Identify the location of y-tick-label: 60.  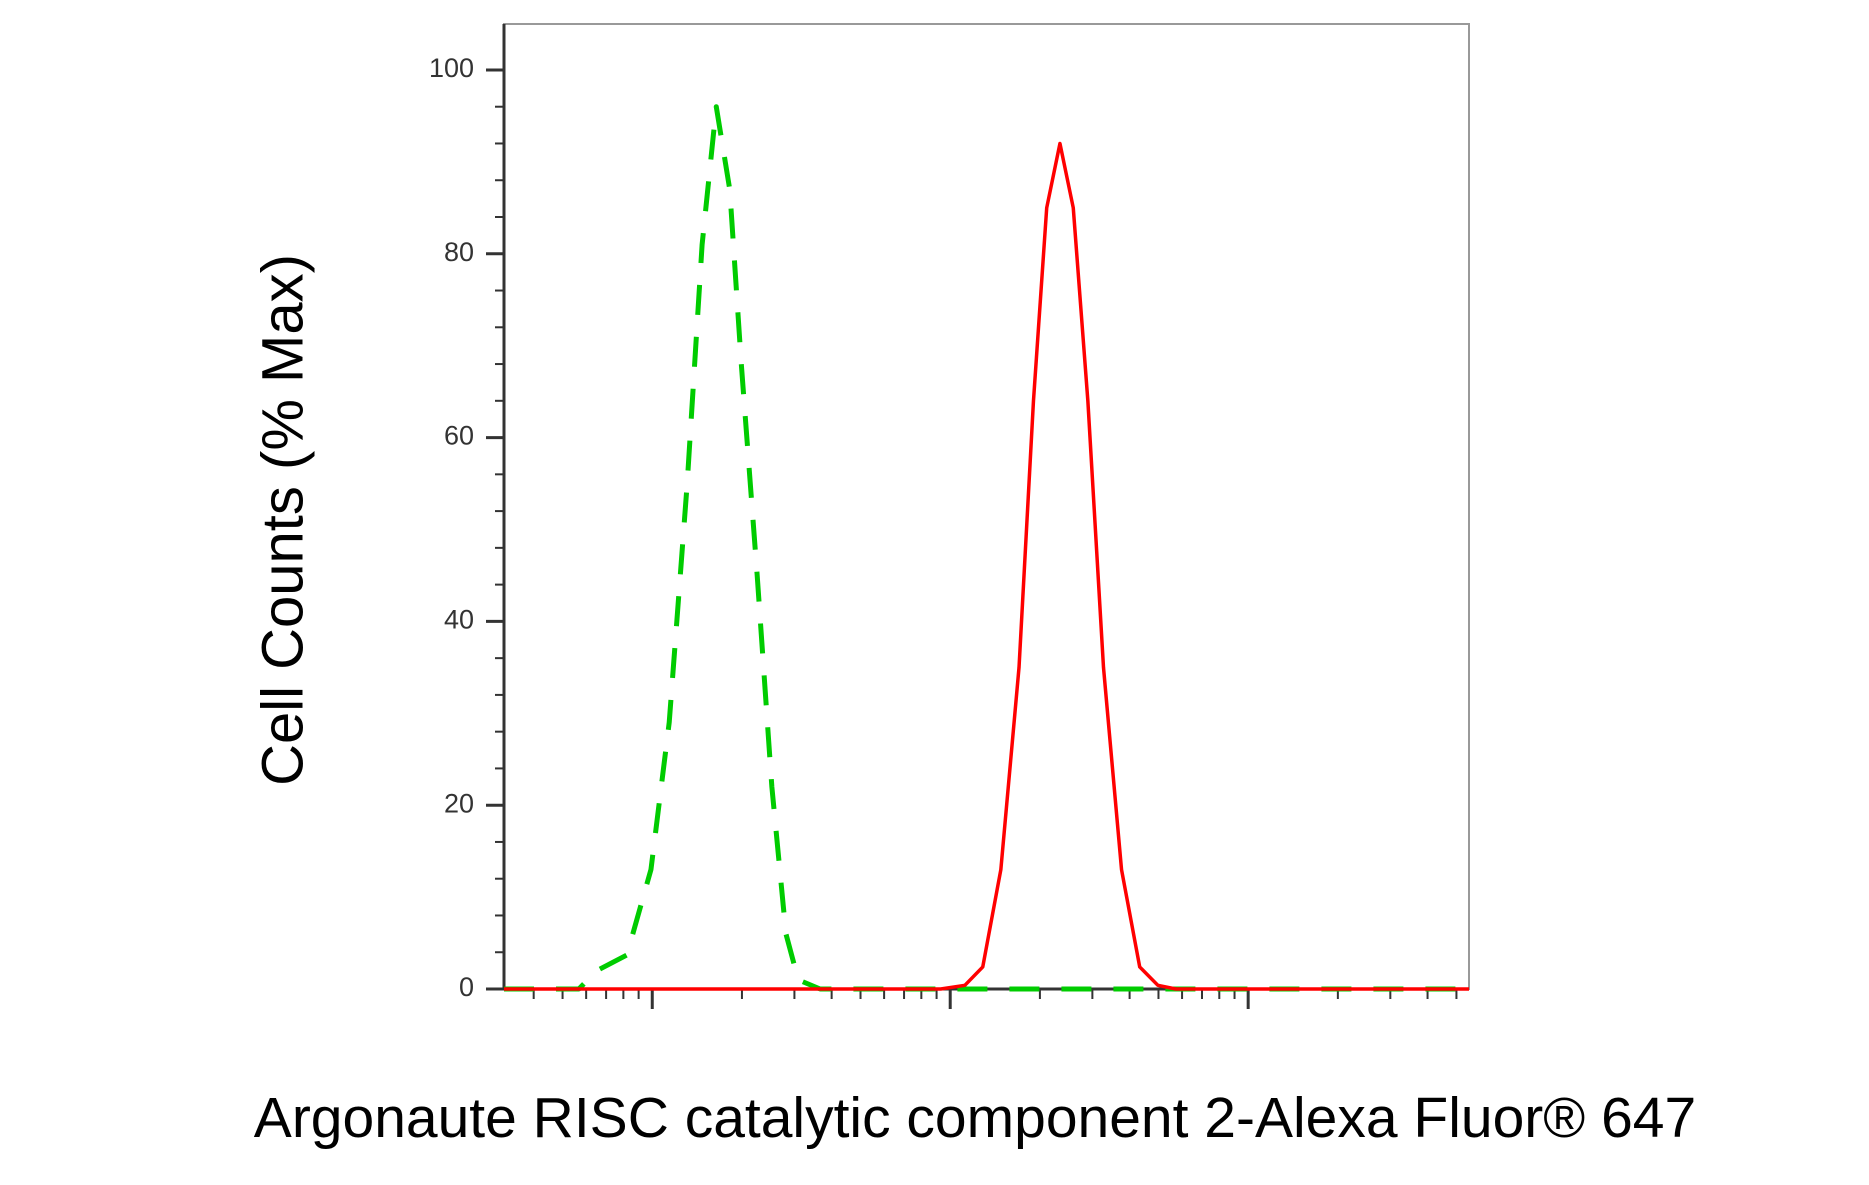
(459, 436).